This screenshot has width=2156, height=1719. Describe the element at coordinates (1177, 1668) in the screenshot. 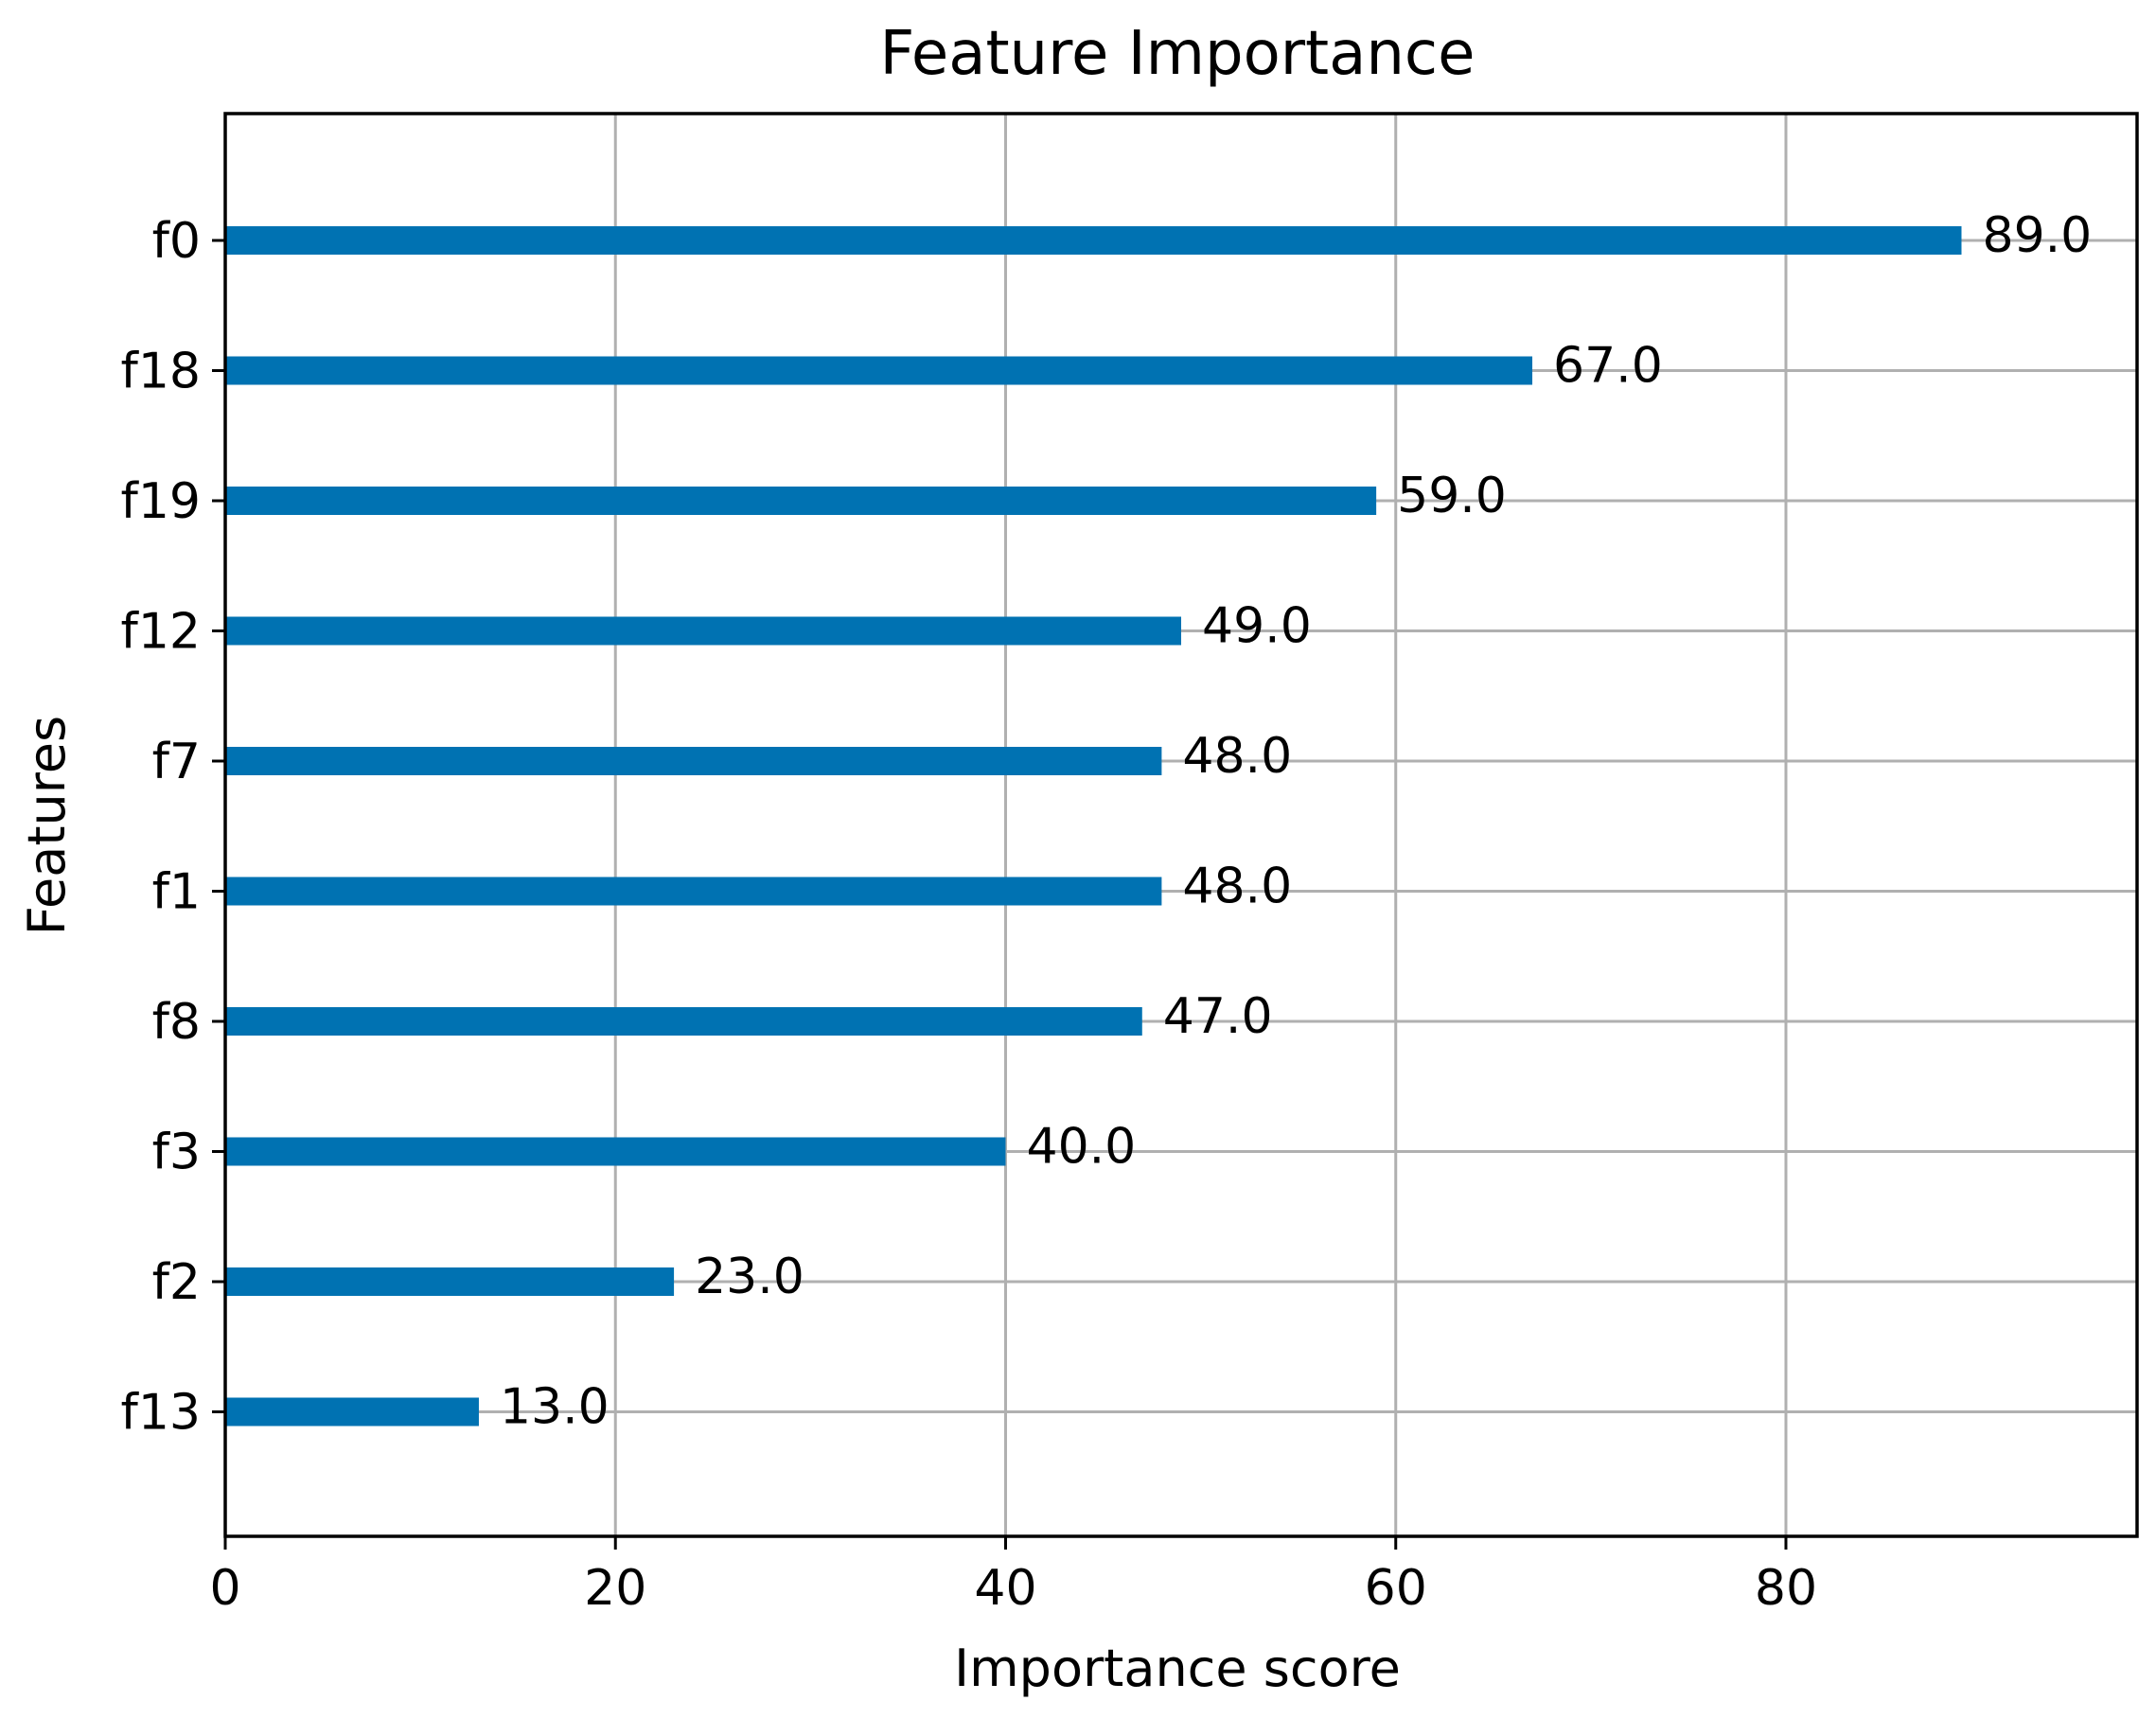

I see `x-axis-label: Importance score` at that location.